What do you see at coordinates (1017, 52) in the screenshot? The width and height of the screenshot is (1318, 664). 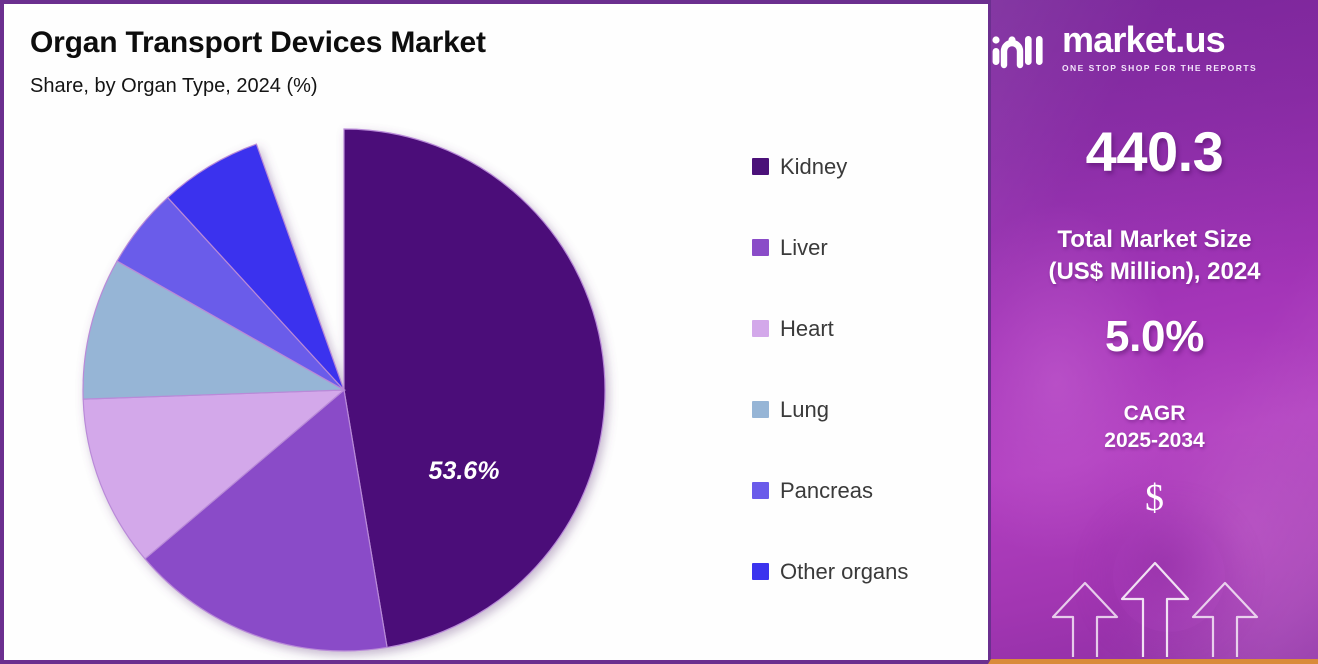 I see `market-us-logo-icon` at bounding box center [1017, 52].